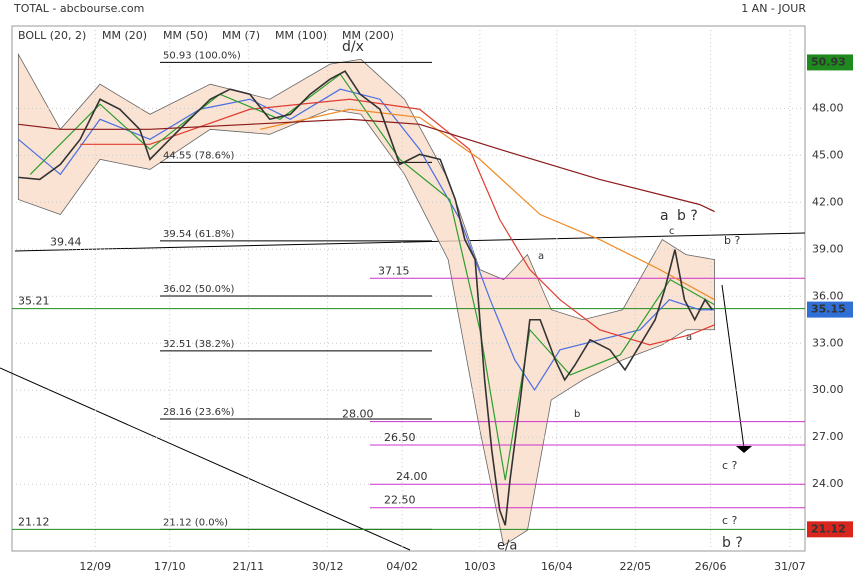 The height and width of the screenshot is (580, 855). I want to click on legend-entry: MM (200), so click(368, 35).